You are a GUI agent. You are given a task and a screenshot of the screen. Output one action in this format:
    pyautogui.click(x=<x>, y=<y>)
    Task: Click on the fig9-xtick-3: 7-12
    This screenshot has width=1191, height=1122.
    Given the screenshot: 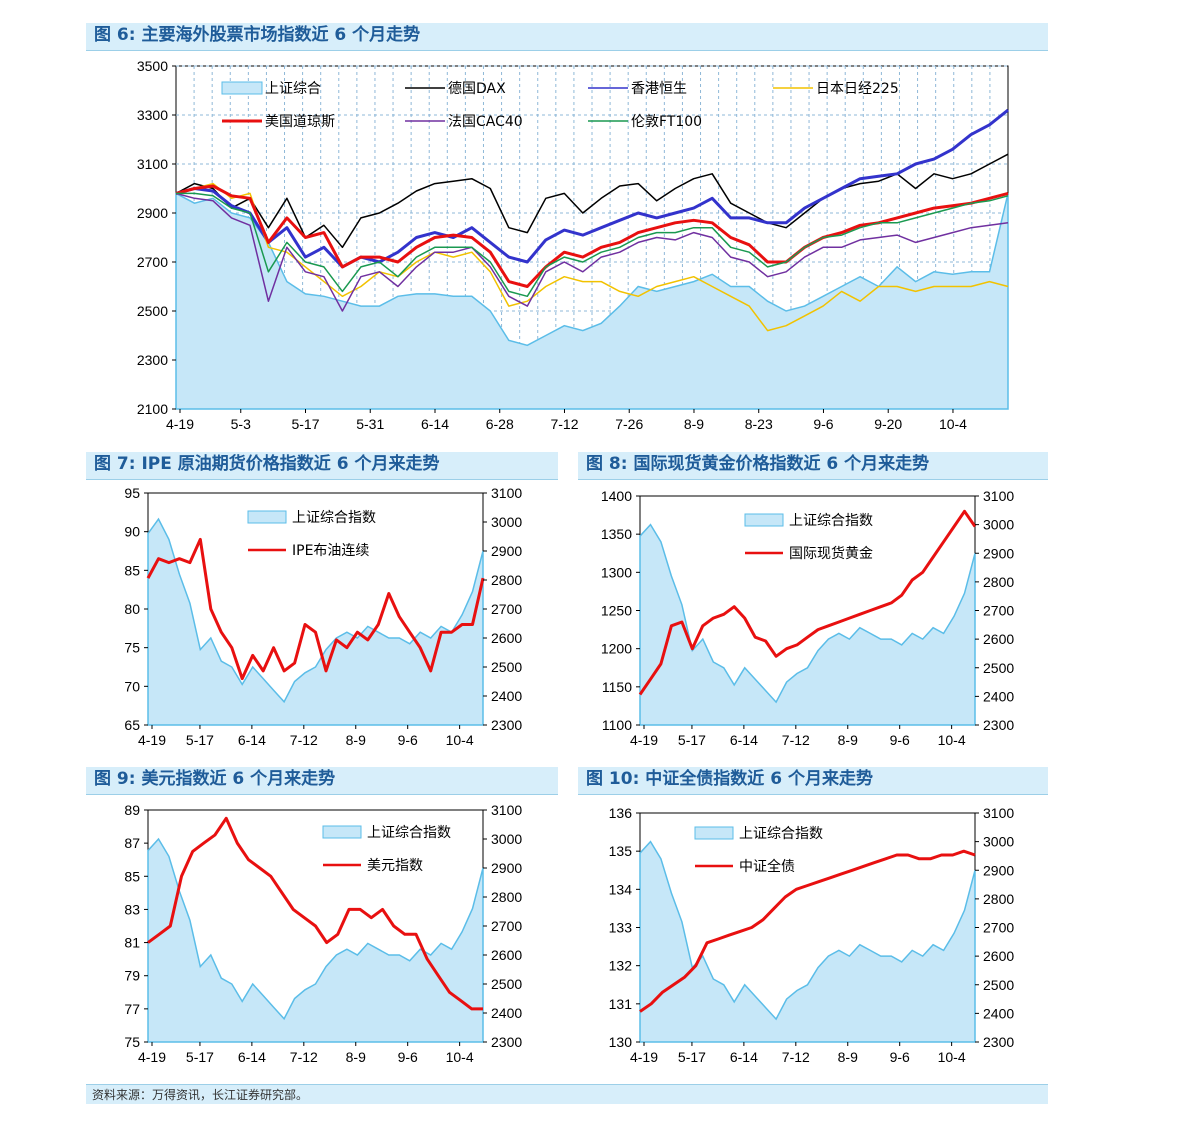 What is the action you would take?
    pyautogui.click(x=304, y=1057)
    